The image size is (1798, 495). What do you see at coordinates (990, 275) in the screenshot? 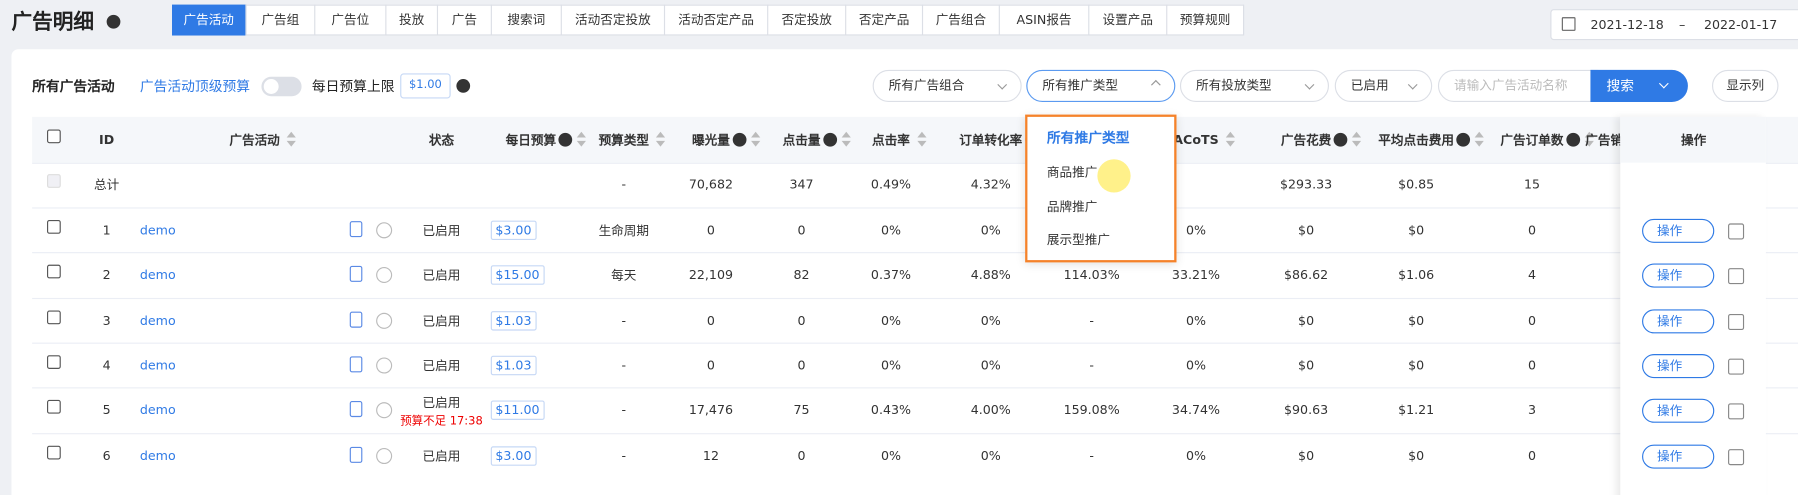
I see `cell: 4.88%` at bounding box center [990, 275].